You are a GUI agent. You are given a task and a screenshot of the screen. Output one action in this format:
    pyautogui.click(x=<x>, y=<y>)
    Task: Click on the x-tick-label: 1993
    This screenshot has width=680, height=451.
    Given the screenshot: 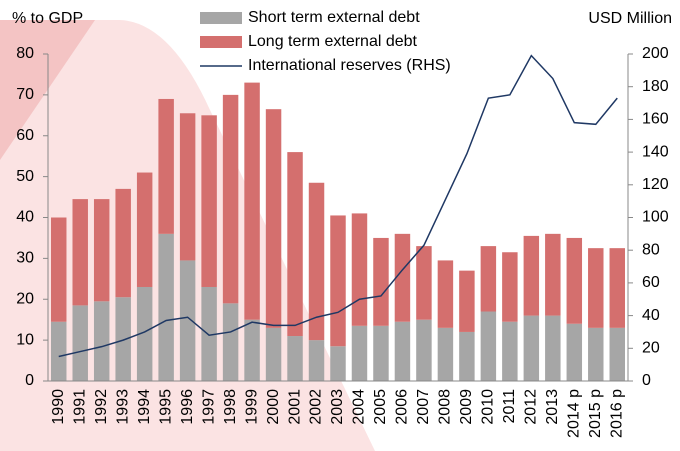 What is the action you would take?
    pyautogui.click(x=122, y=407)
    